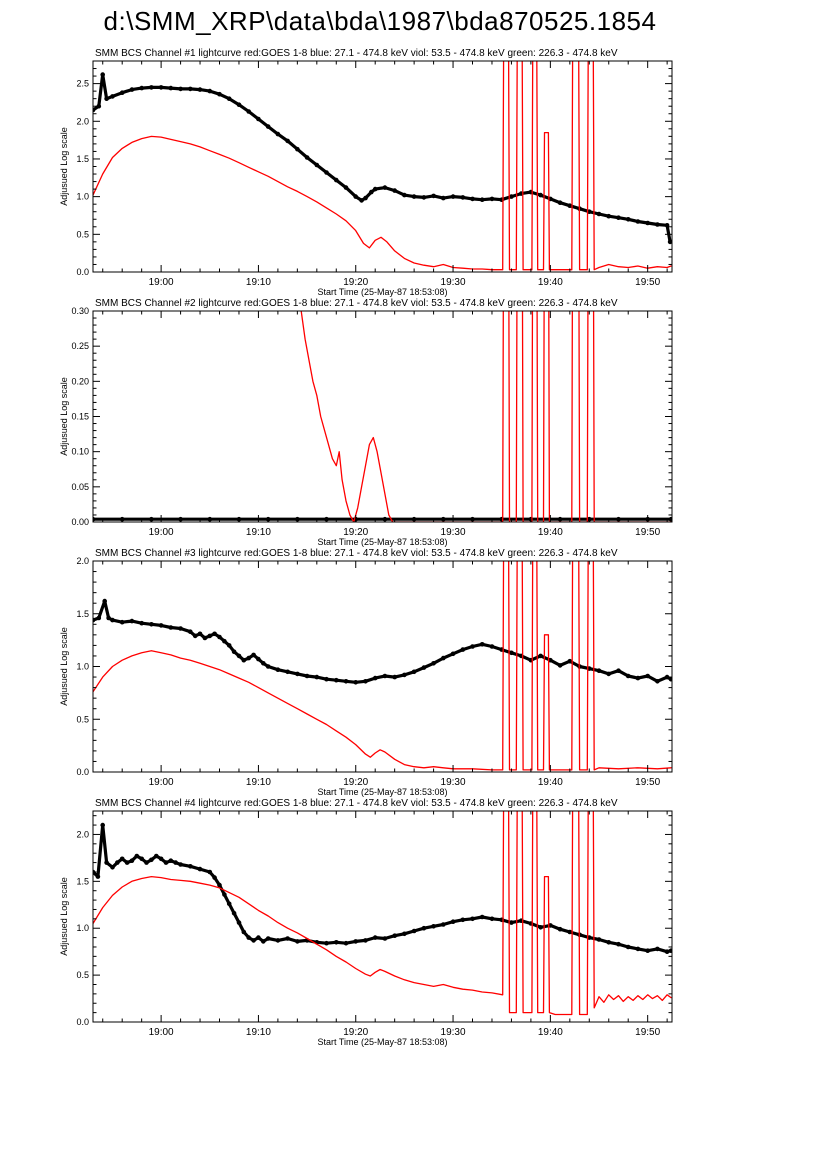  Describe the element at coordinates (80, 487) in the screenshot. I see `y-tick-label: 0.05` at that location.